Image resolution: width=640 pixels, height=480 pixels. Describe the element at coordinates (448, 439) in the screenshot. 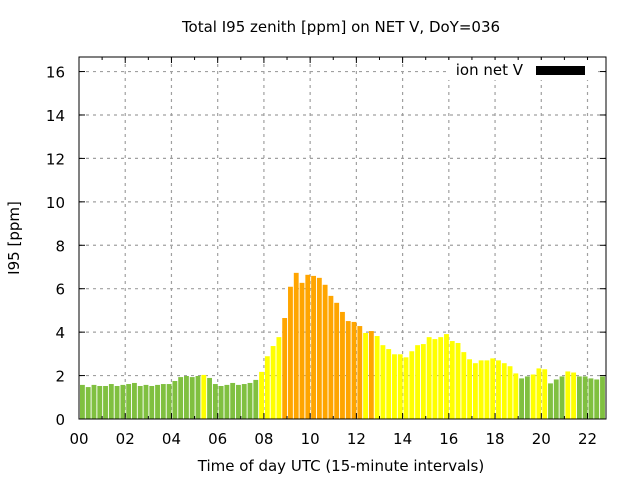

I see `x-tick-label: 16` at that location.